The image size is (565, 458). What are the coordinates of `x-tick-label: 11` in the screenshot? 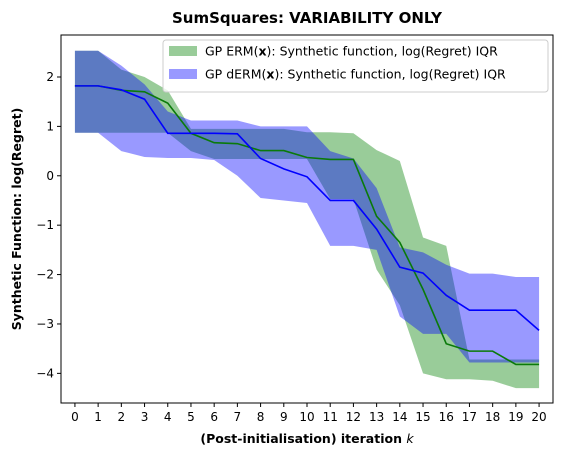 It's located at (330, 417).